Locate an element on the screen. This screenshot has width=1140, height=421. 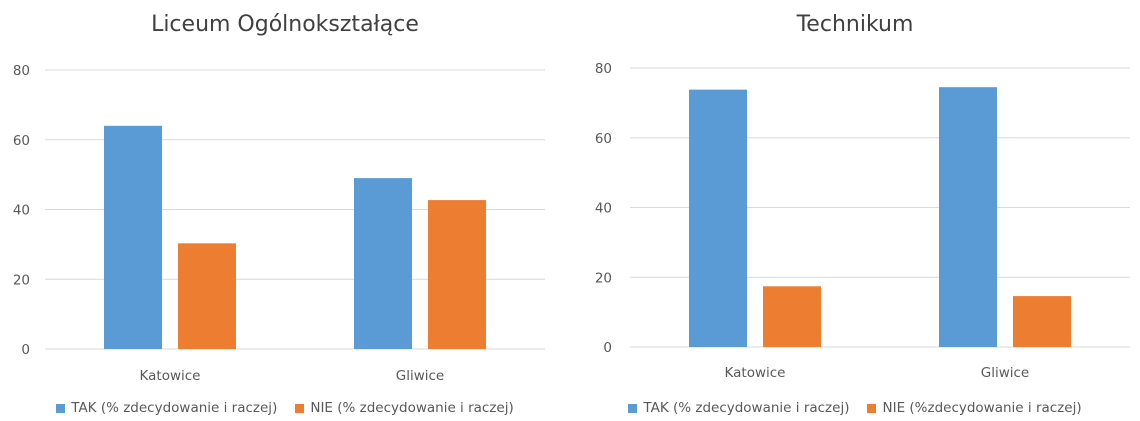
chart-title: Technikum is located at coordinates (855, 24).